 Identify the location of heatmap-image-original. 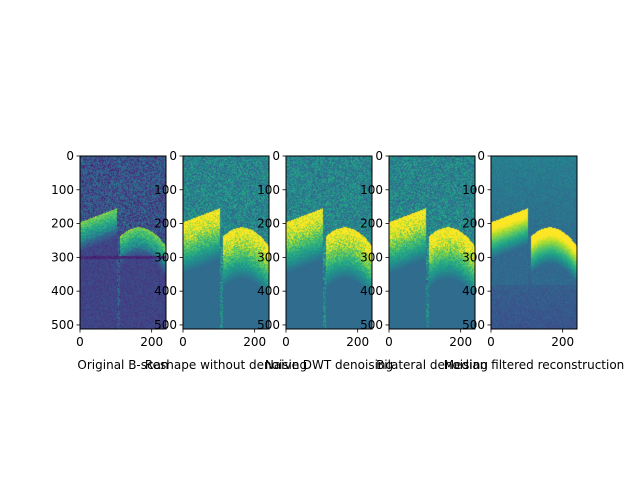
(123, 242).